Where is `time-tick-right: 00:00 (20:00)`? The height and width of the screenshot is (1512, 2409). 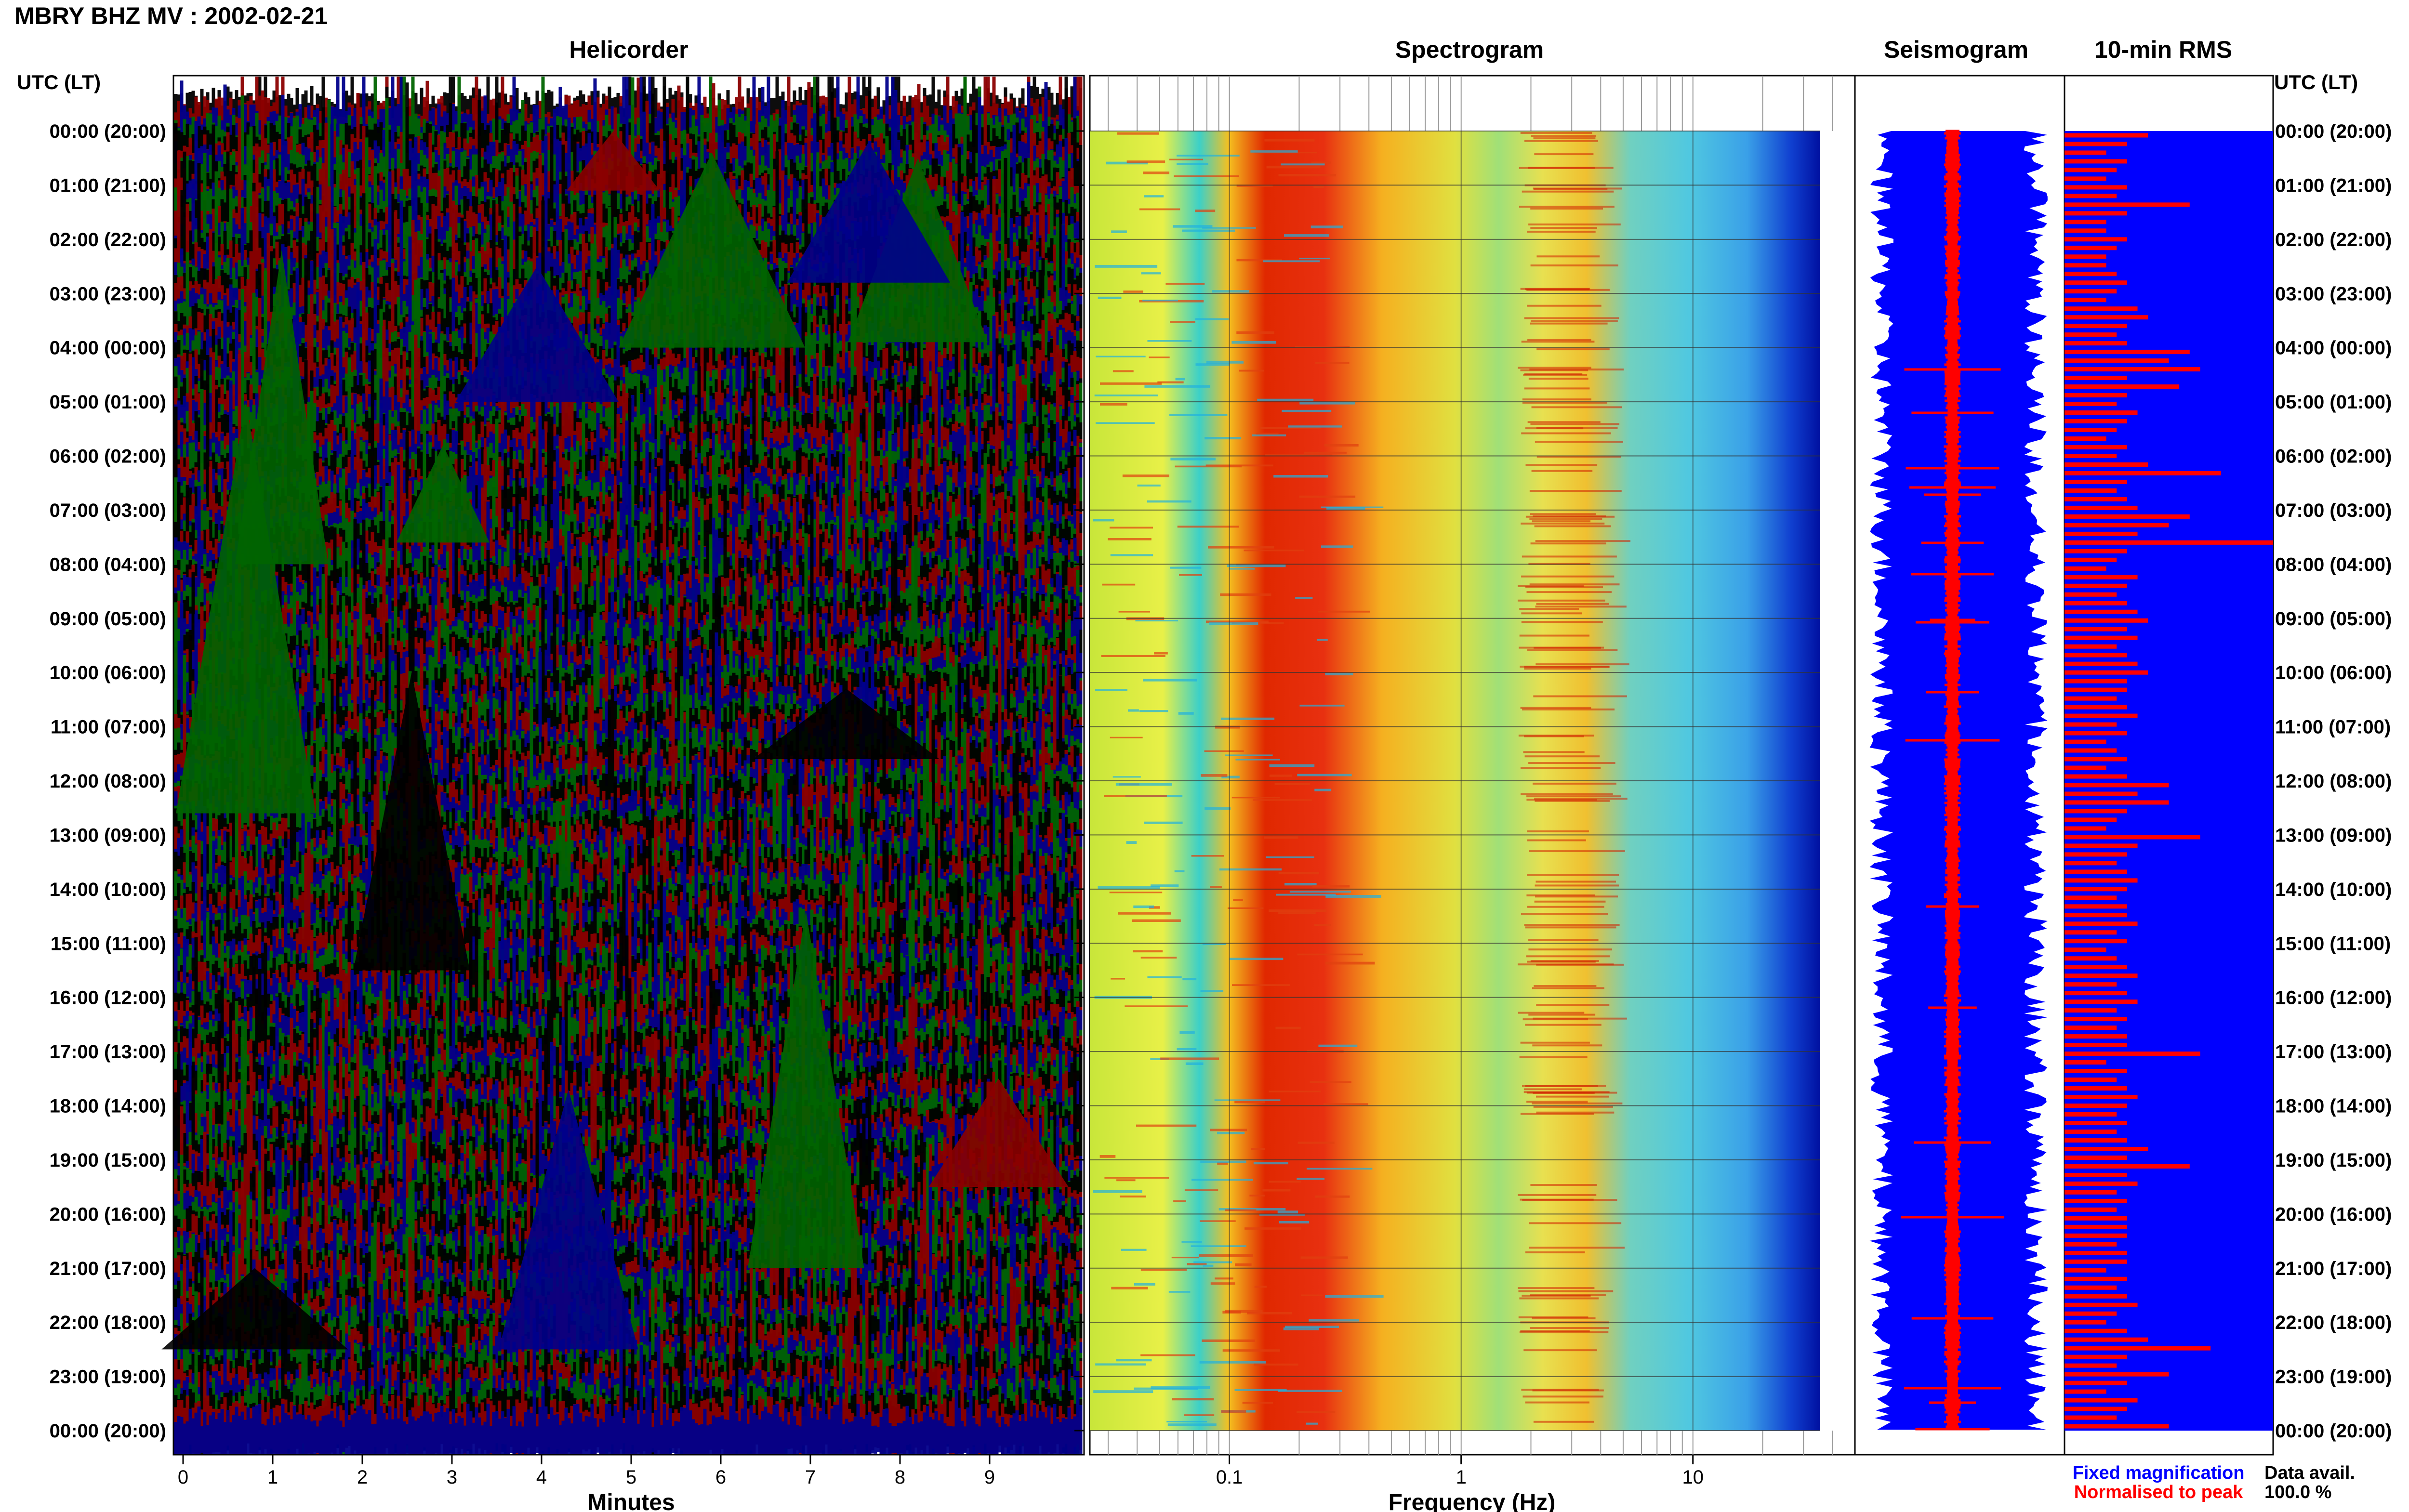
time-tick-right: 00:00 (20:00) is located at coordinates (2333, 1431).